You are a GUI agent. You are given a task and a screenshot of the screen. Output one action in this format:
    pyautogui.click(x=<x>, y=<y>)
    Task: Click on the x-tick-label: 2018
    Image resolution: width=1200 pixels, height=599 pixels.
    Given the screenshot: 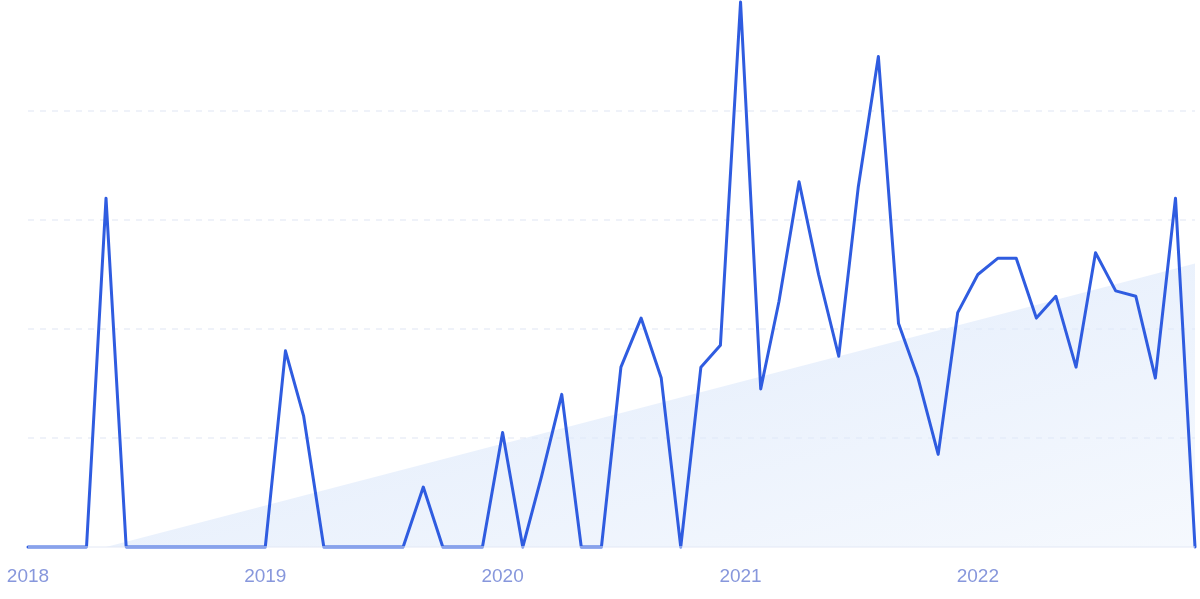 What is the action you would take?
    pyautogui.click(x=28, y=575)
    